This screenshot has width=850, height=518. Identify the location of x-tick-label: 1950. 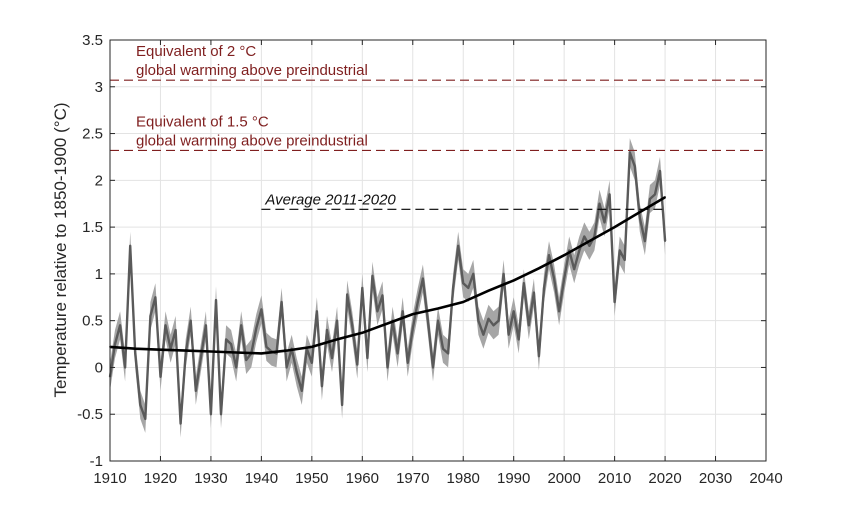
(311, 478).